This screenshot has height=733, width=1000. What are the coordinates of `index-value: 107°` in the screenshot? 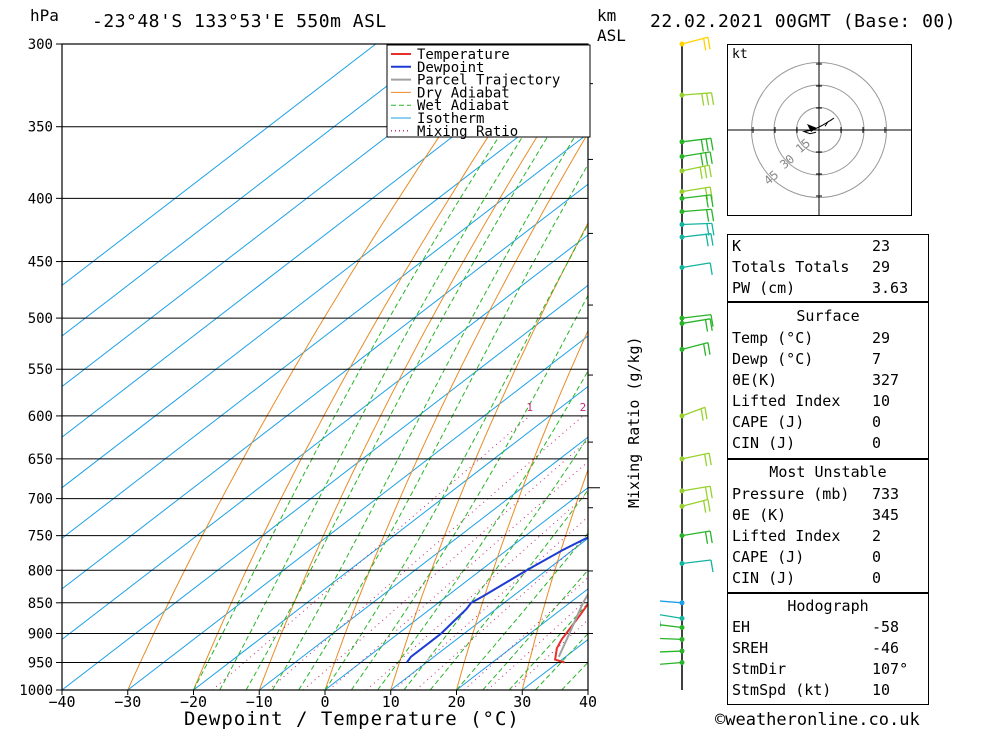 It's located at (890, 669).